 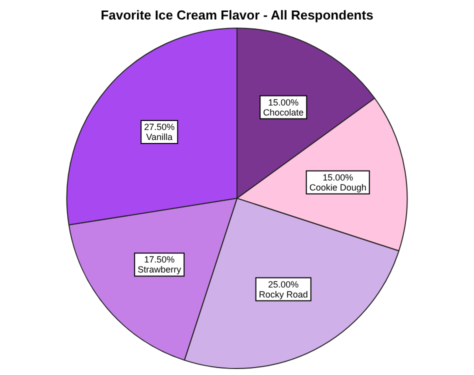 I want to click on data-label: 25.00%, so click(x=283, y=284).